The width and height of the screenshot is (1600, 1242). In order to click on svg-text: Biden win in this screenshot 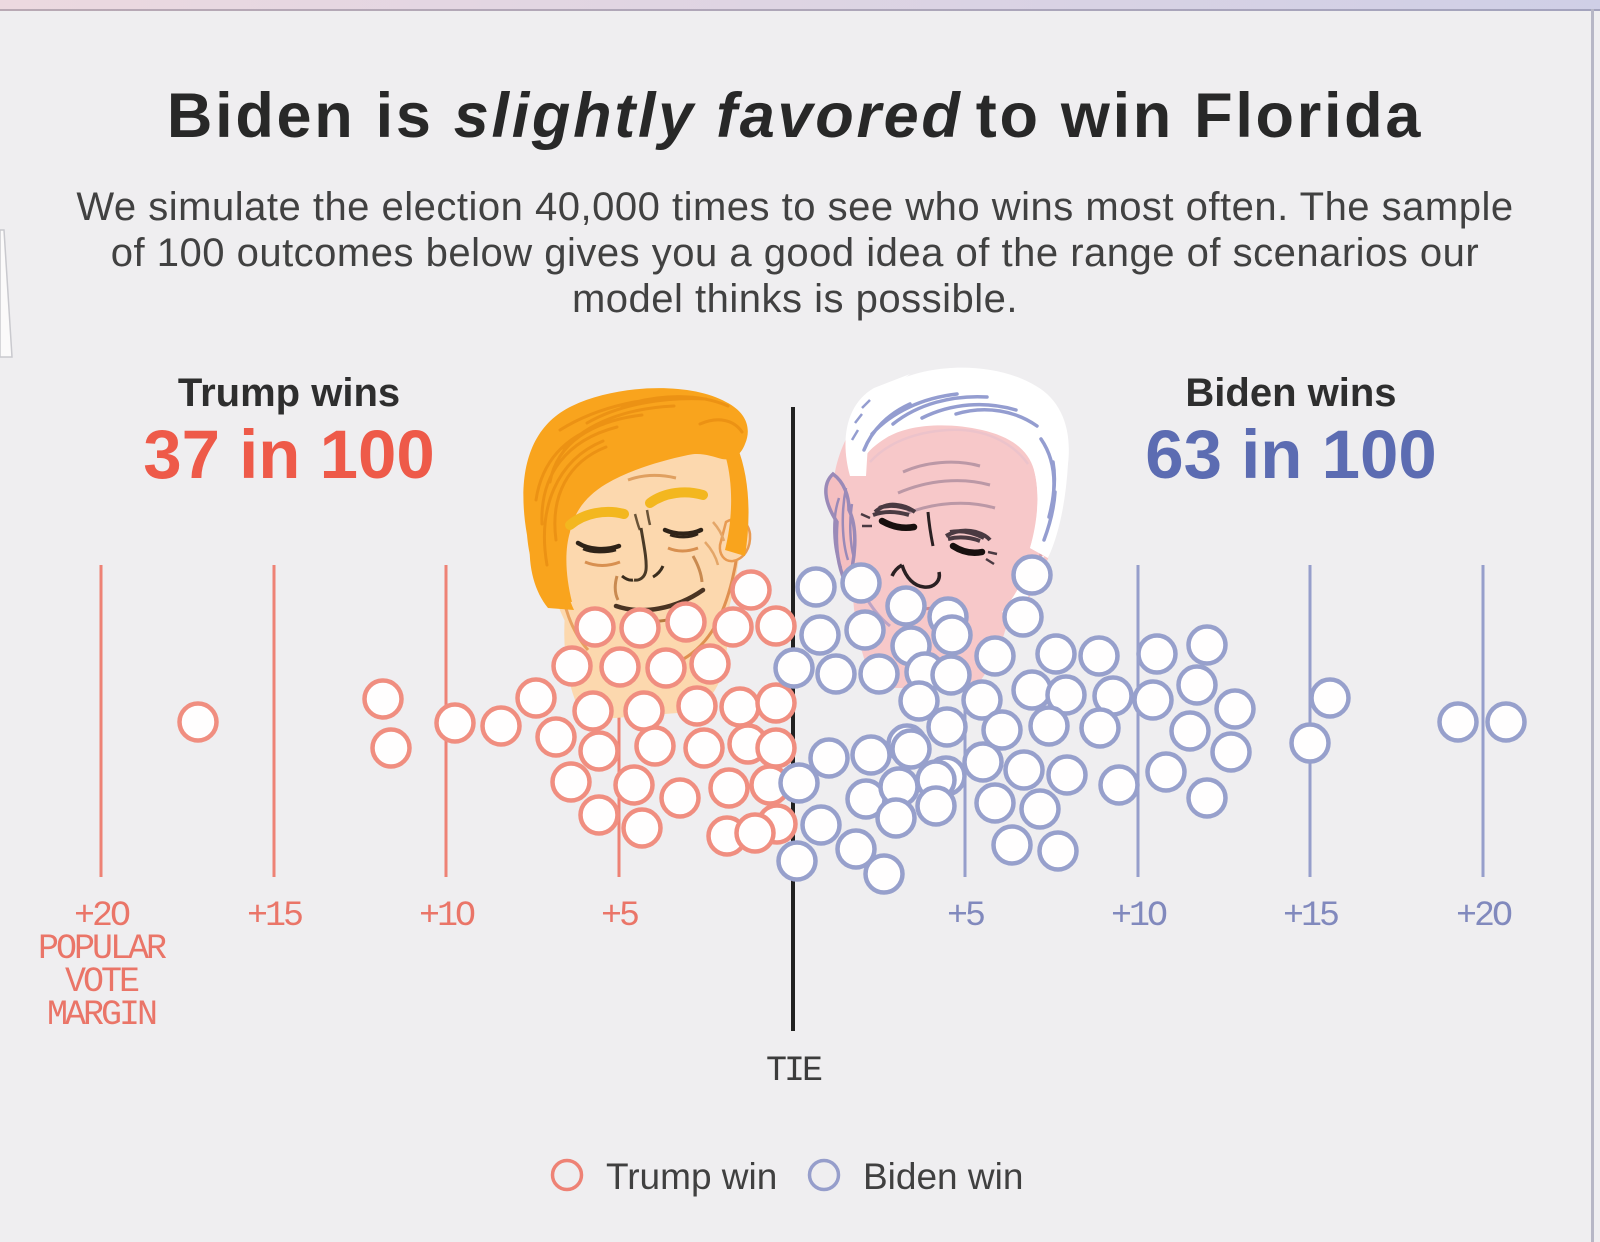, I will do `click(943, 1176)`.